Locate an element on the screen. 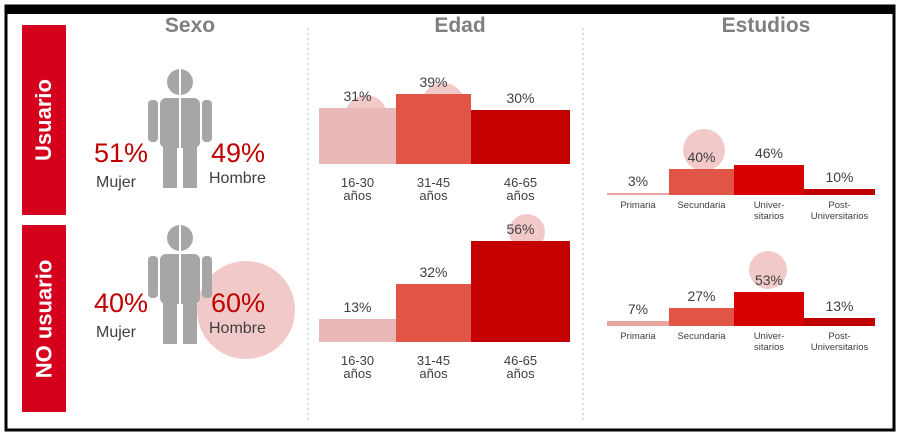 The width and height of the screenshot is (899, 434). value-label: 30% is located at coordinates (520, 98).